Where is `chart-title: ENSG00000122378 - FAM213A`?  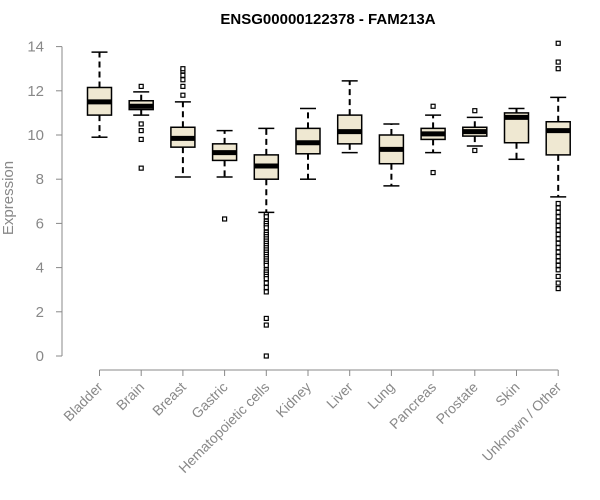 chart-title: ENSG00000122378 - FAM213A is located at coordinates (327, 19).